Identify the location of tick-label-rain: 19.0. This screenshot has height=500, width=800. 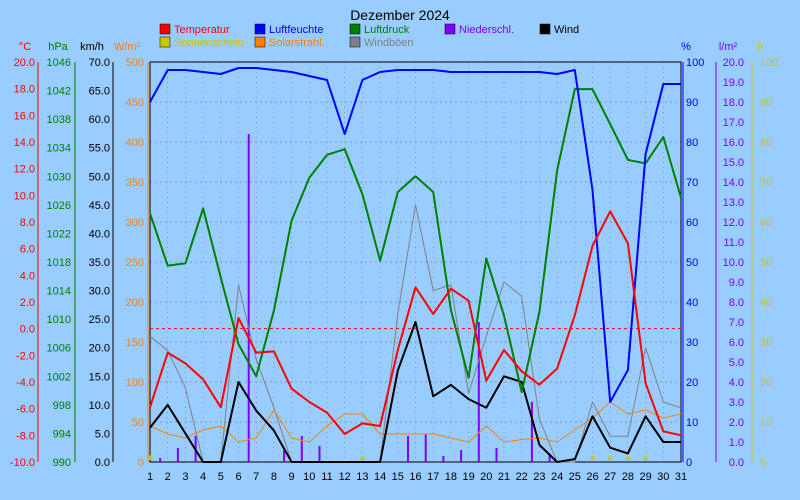
(733, 83).